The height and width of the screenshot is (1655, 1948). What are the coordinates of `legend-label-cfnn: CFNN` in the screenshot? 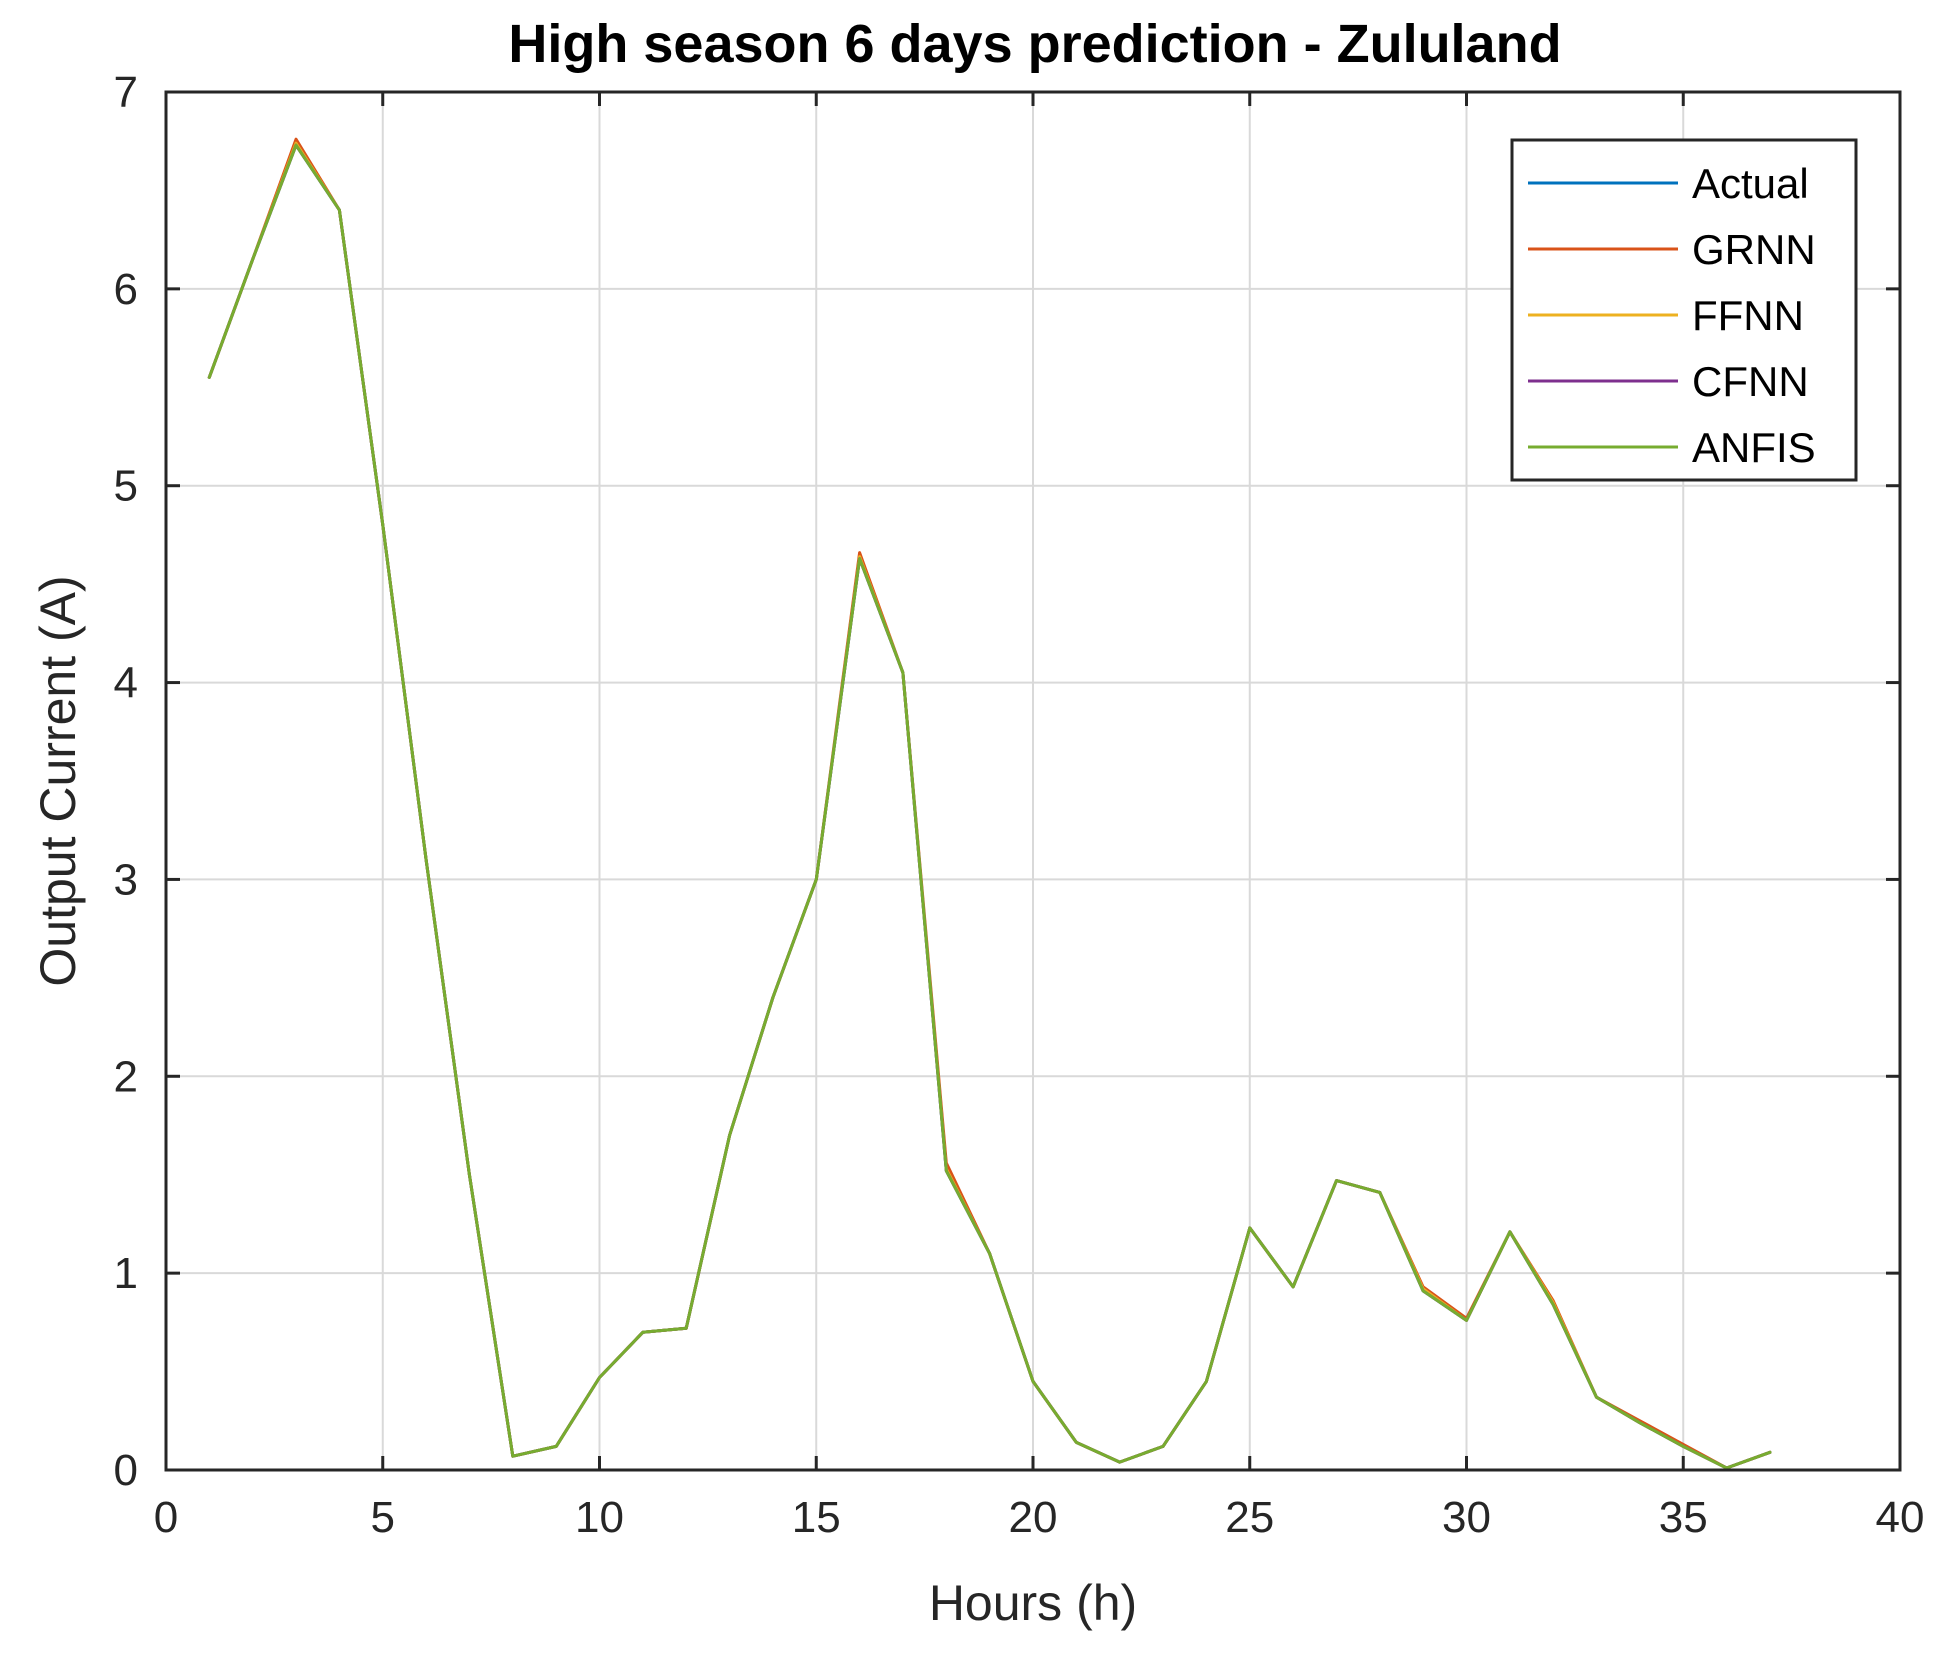 It's located at (1750, 381).